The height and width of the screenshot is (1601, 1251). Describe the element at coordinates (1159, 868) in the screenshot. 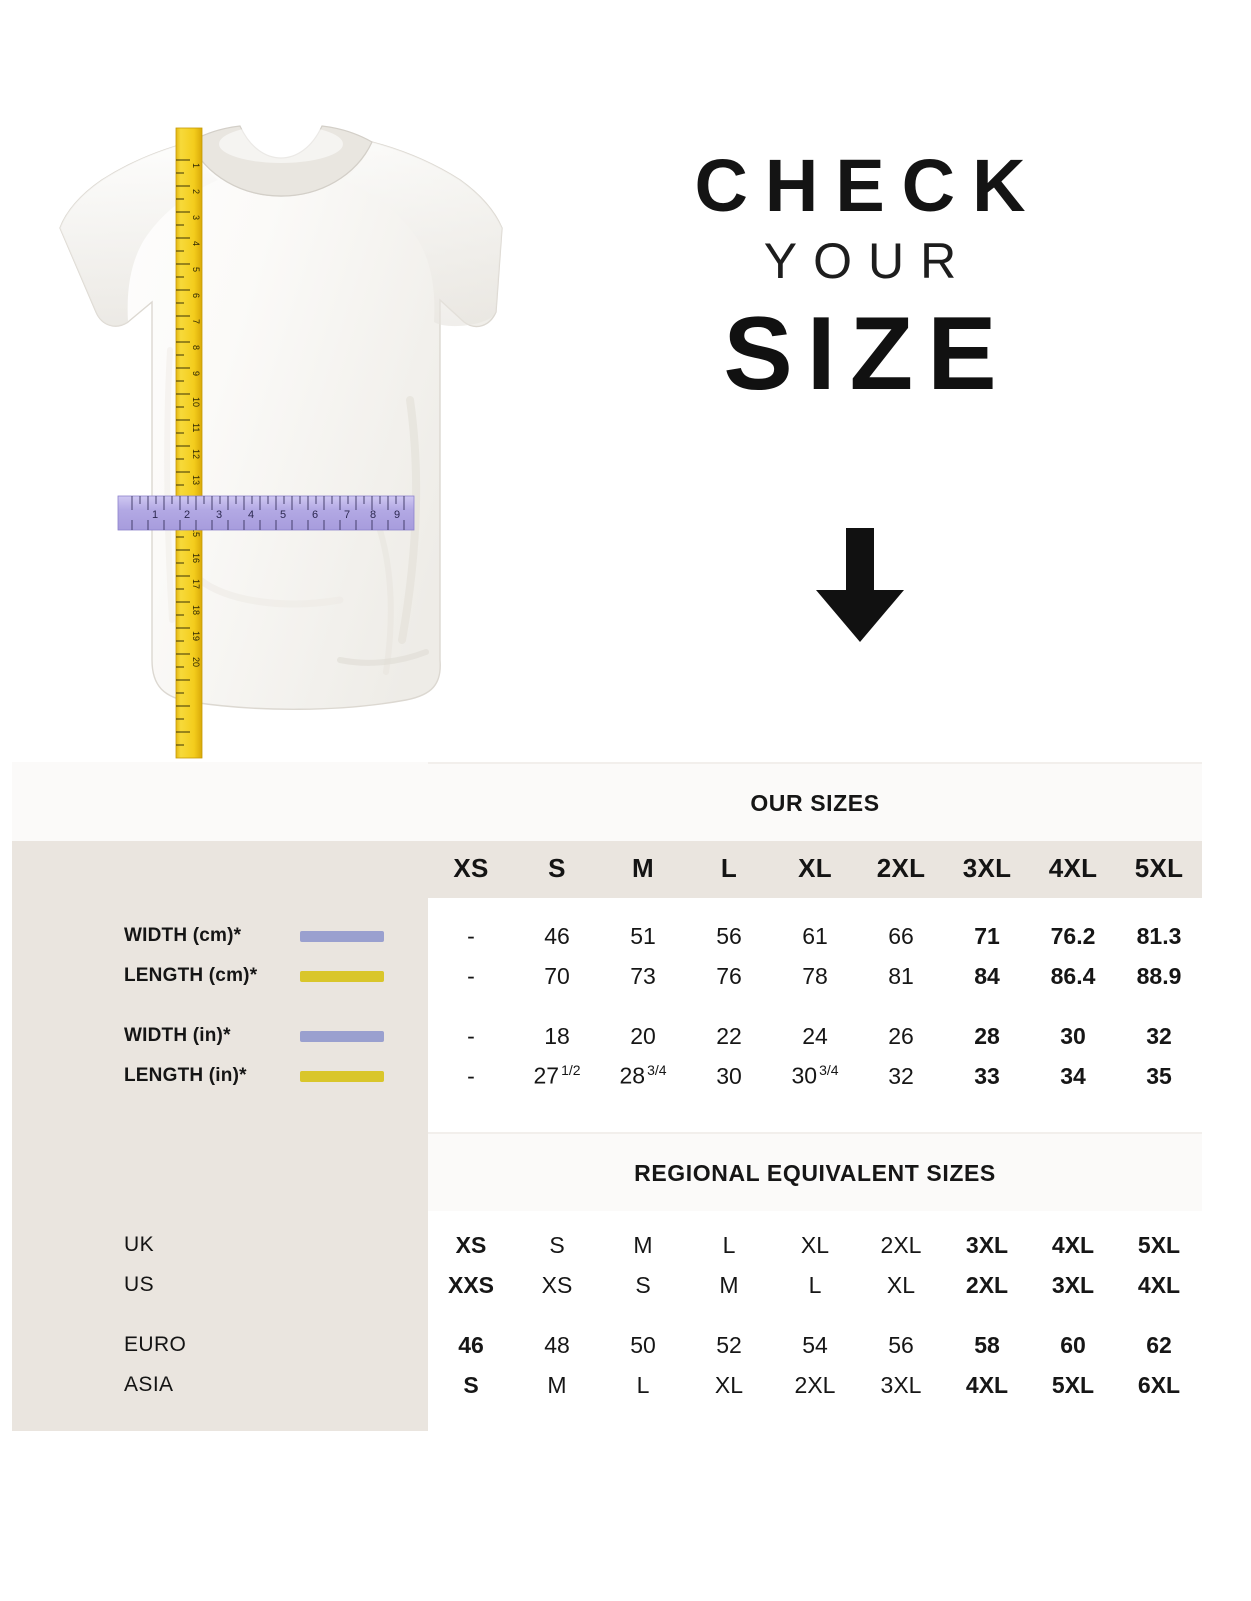

I see `size-header-5xl: 5XL` at that location.